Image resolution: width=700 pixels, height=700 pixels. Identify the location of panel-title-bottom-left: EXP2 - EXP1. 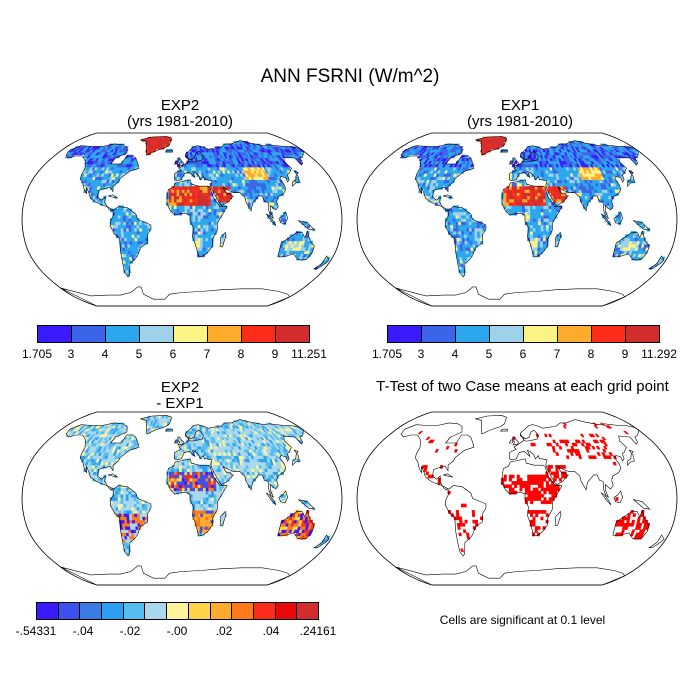
(180, 396).